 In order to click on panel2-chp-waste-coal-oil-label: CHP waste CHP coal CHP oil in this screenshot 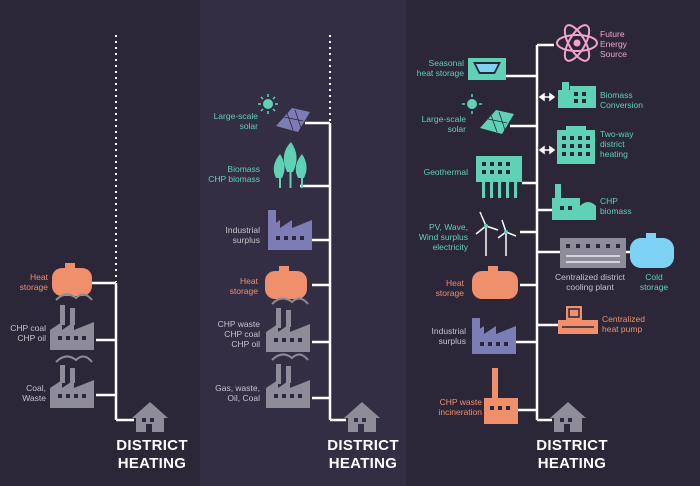, I will do `click(238, 334)`.